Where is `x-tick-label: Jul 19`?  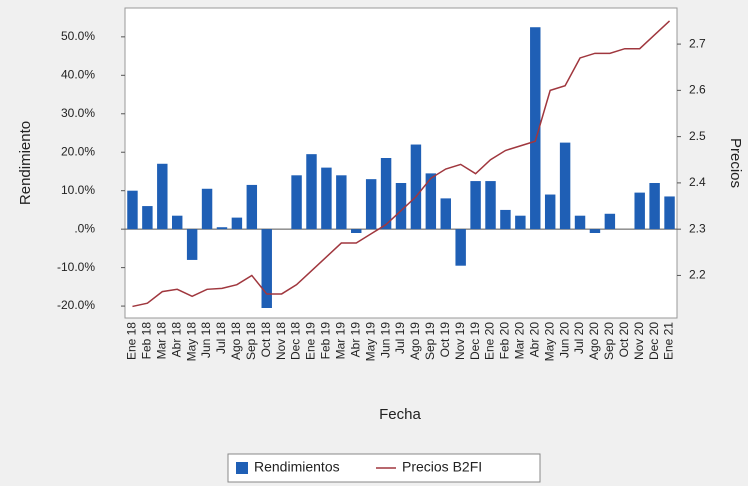
x-tick-label: Jul 19 is located at coordinates (400, 338).